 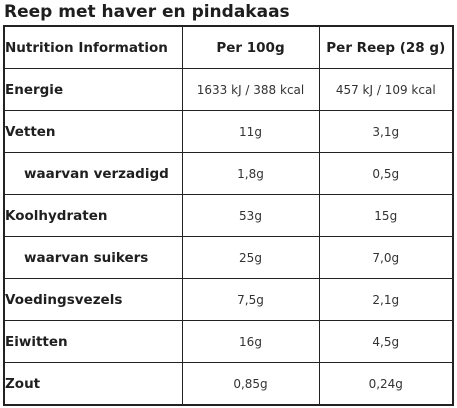 What do you see at coordinates (250, 384) in the screenshot?
I see `value-per-100g: 0,85g` at bounding box center [250, 384].